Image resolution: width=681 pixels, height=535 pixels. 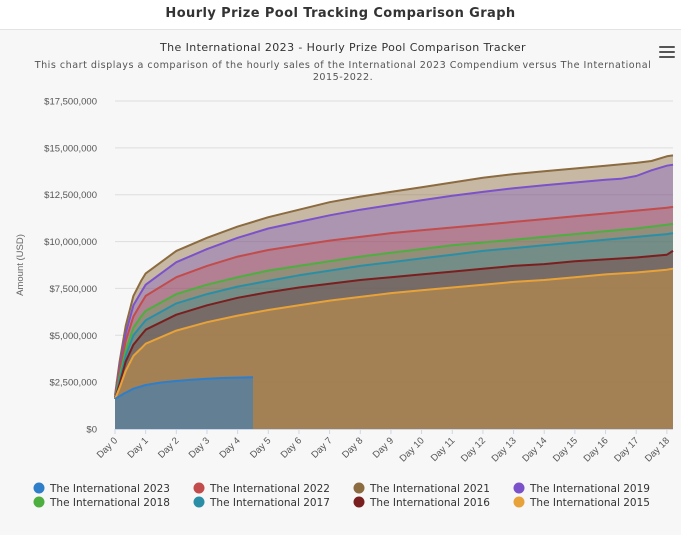 What do you see at coordinates (291, 447) in the screenshot?
I see `x-tick-label: Day 6` at bounding box center [291, 447].